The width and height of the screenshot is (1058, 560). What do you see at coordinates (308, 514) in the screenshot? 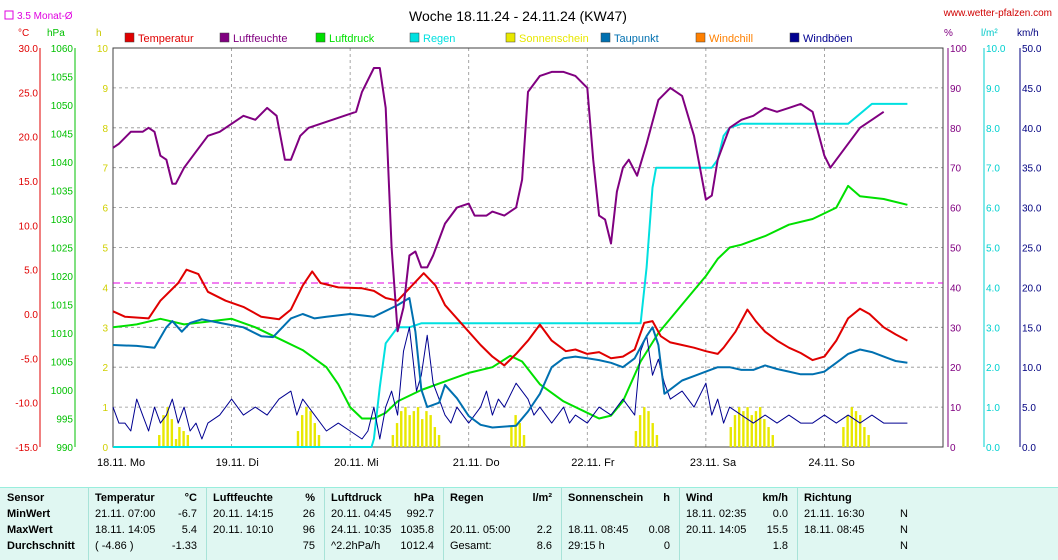
I see `table-cell-value-1-0: 26` at bounding box center [308, 514].